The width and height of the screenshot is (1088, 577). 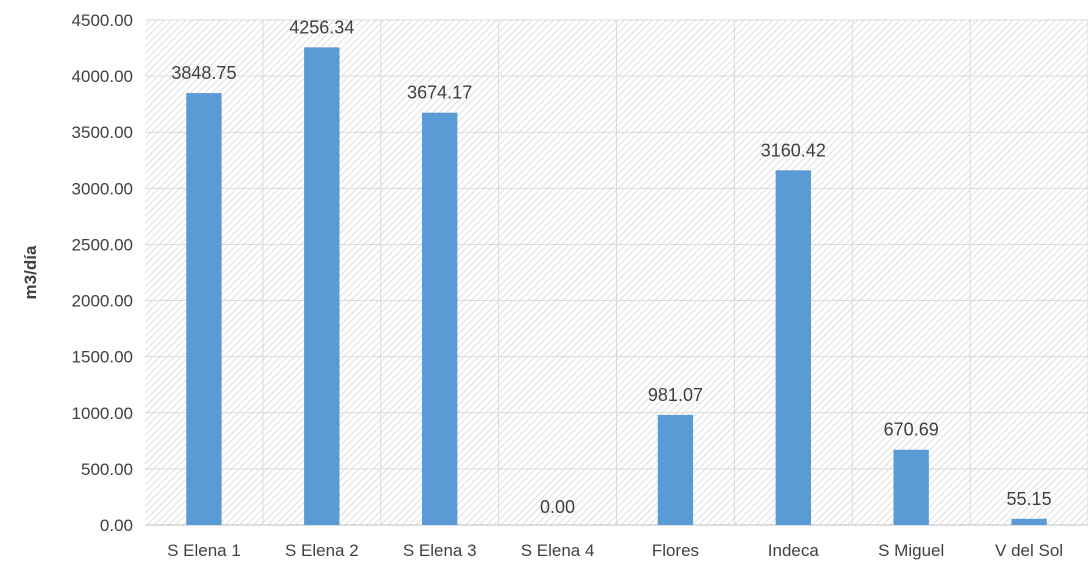 I want to click on y-tick-label: 2500.00, so click(x=102, y=244).